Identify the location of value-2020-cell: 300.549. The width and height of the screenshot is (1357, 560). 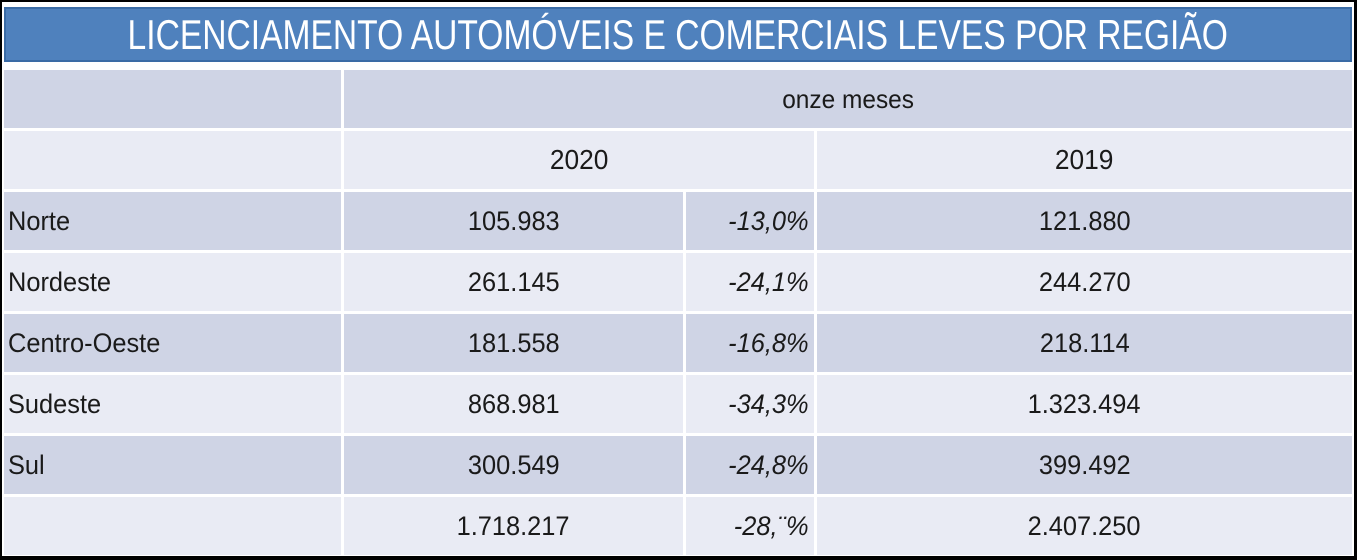
(513, 465).